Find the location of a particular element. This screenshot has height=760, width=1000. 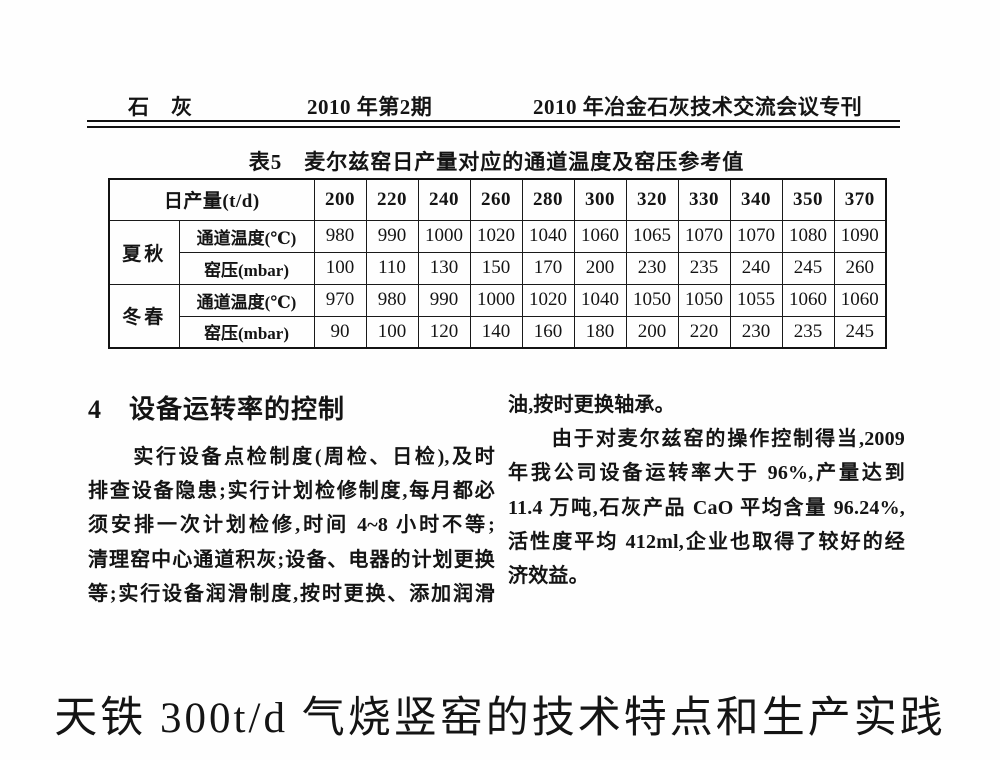

table-value: 220 is located at coordinates (704, 332).